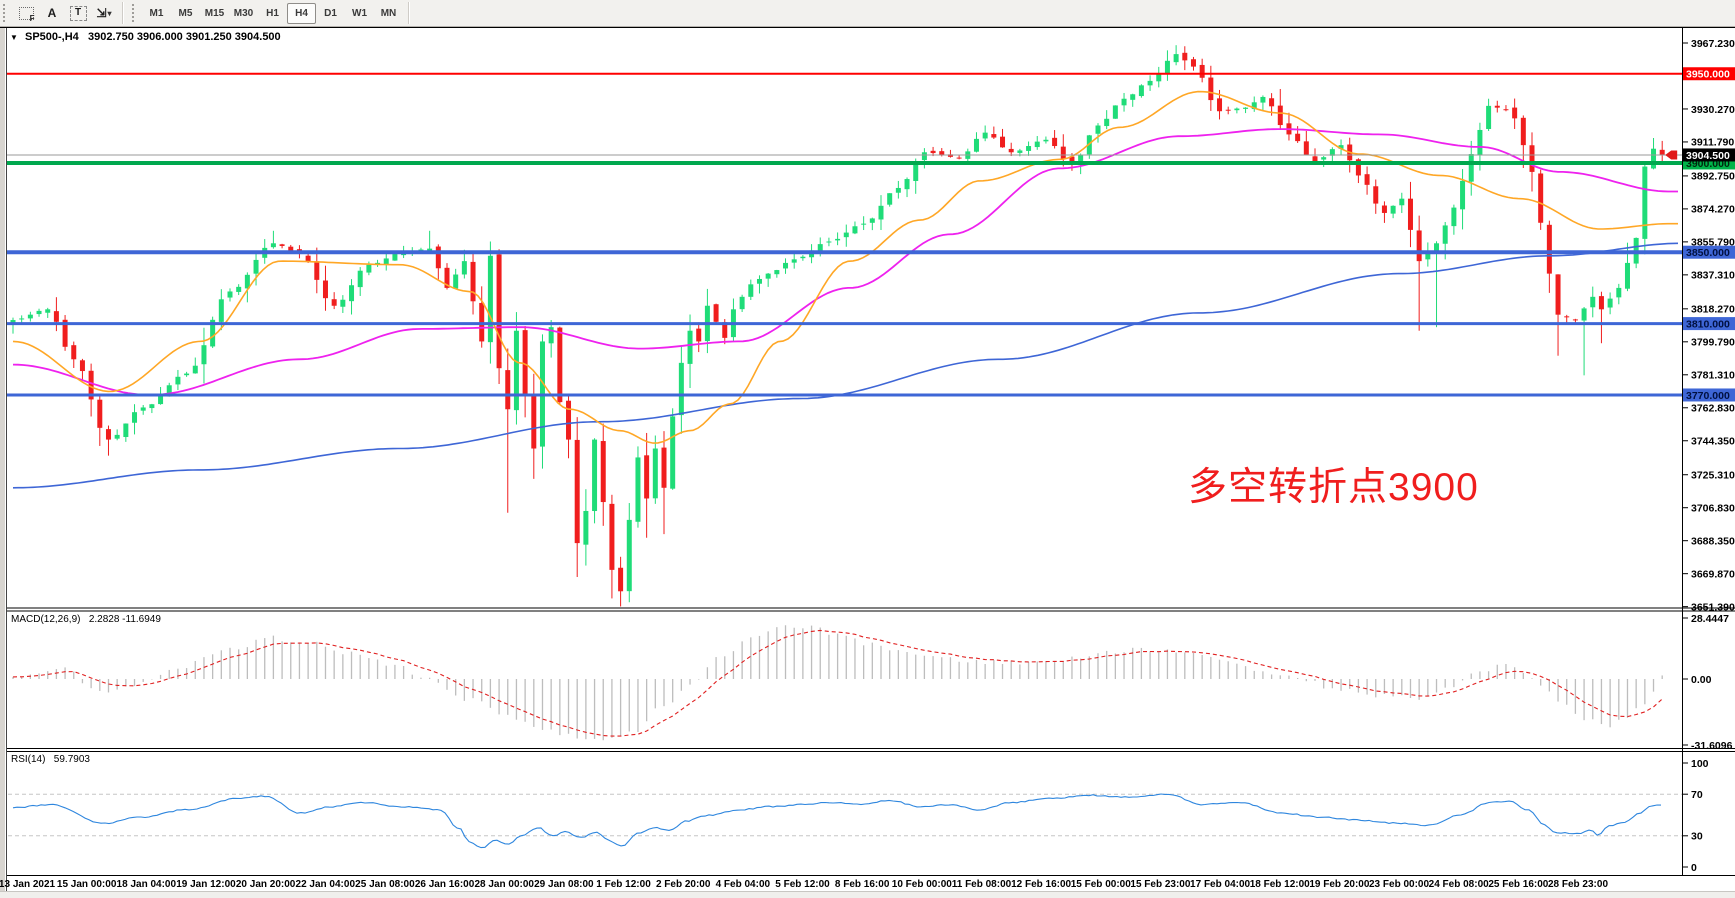 The image size is (1735, 898). What do you see at coordinates (78, 13) in the screenshot?
I see `text-box-icon: T` at bounding box center [78, 13].